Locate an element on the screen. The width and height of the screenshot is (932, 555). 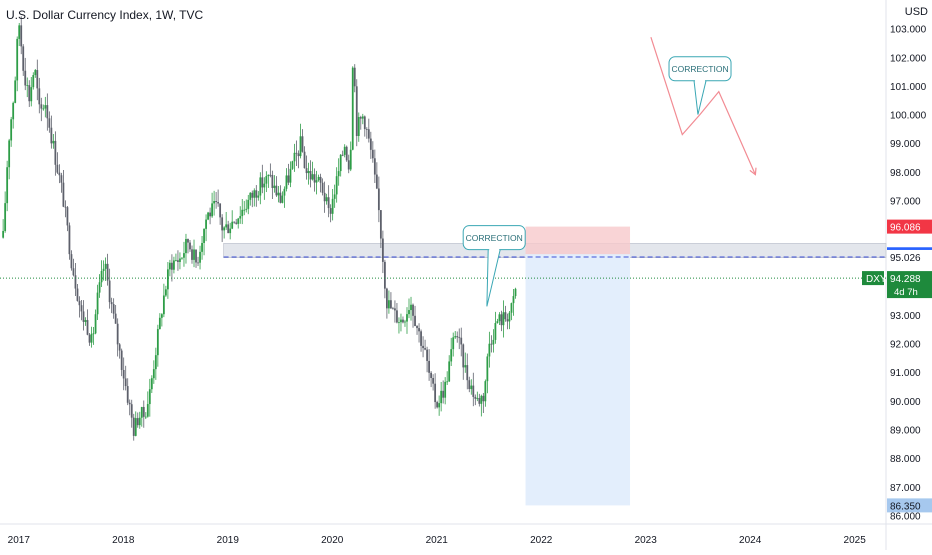
price-tag-label: 95.026 is located at coordinates (905, 258).